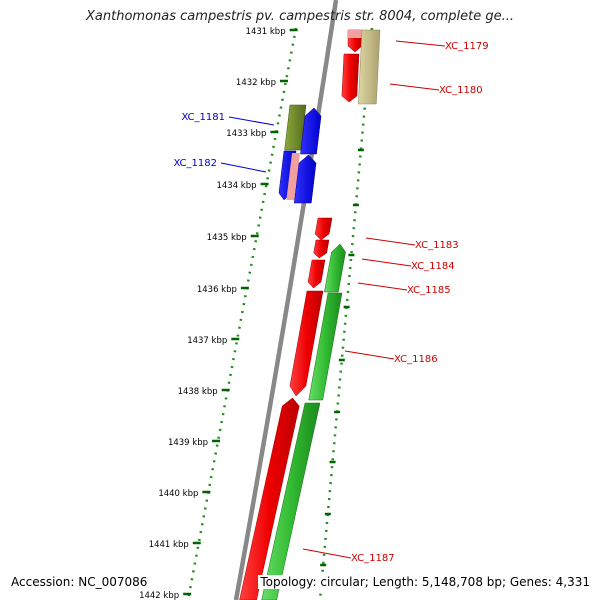  I want to click on gene-label: XC_1179, so click(467, 46).